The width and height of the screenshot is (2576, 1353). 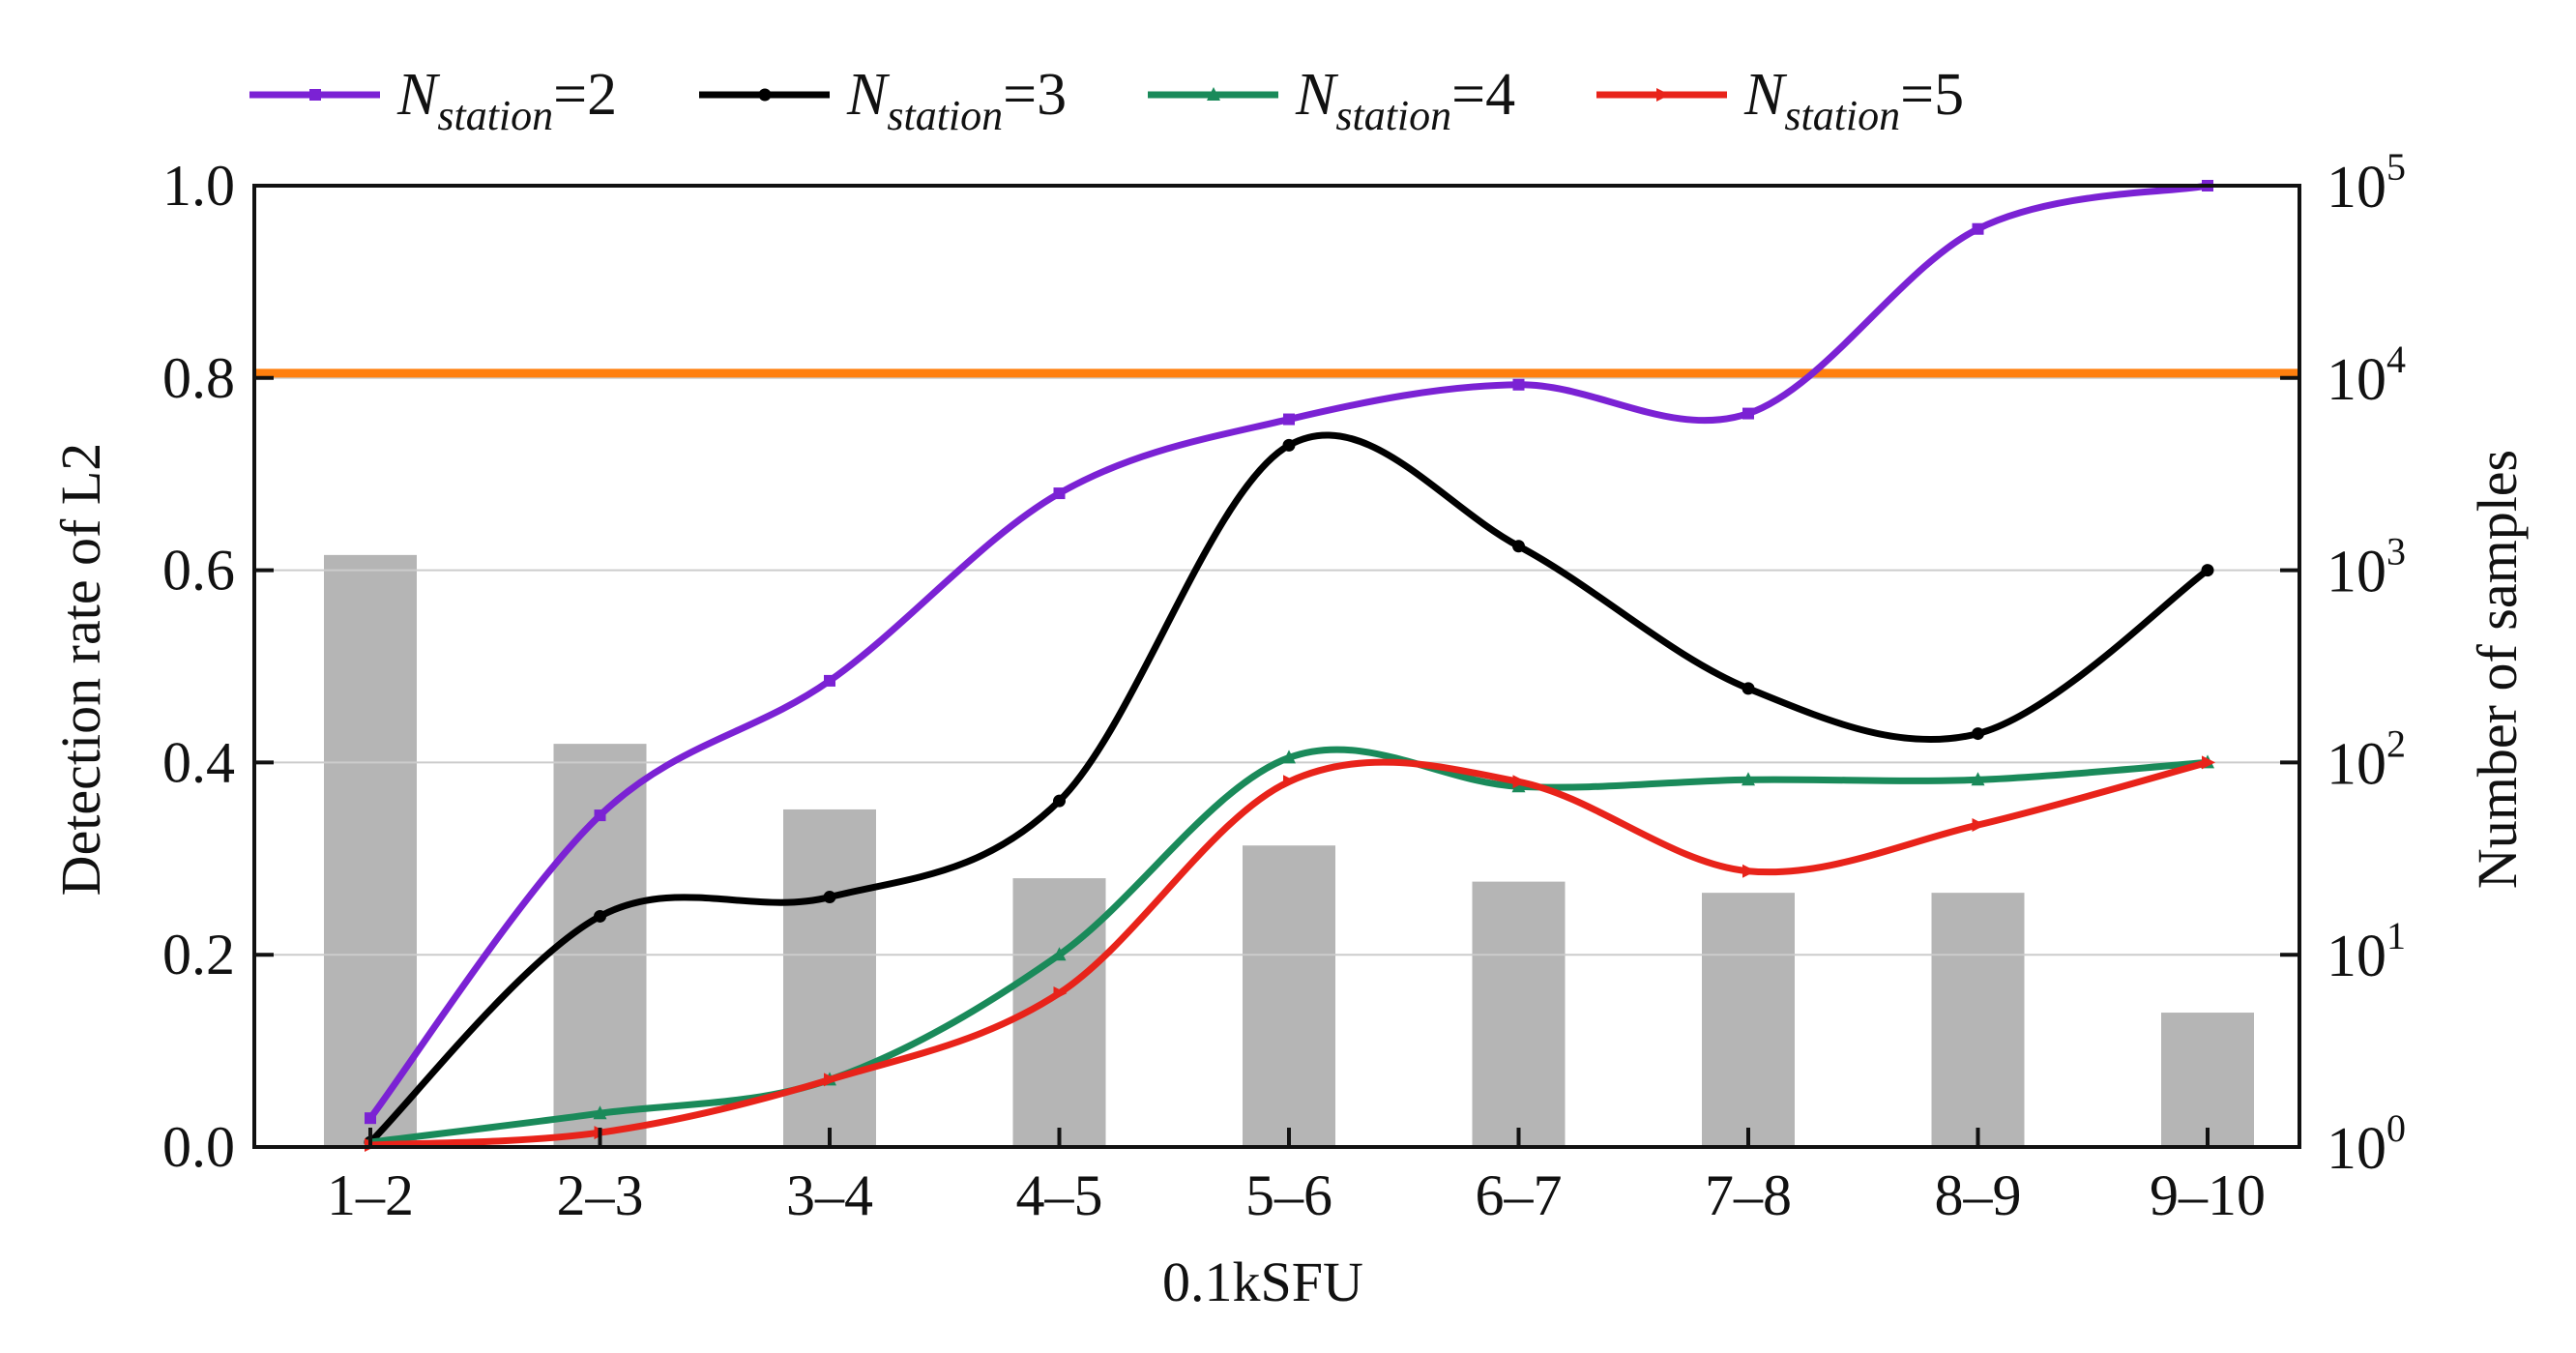 What do you see at coordinates (830, 1080) in the screenshot?
I see `series-5-point-3–4` at bounding box center [830, 1080].